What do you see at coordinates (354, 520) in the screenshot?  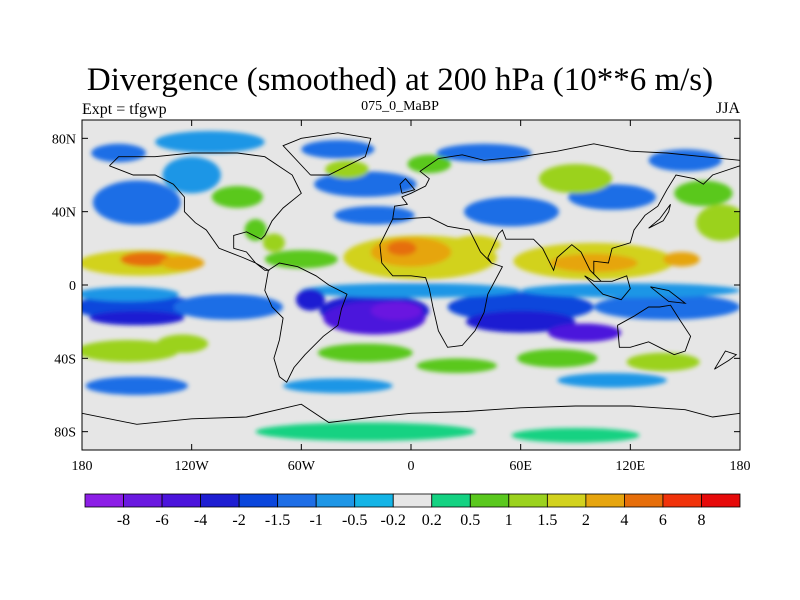 I see `colorbar-label: -0.5` at bounding box center [354, 520].